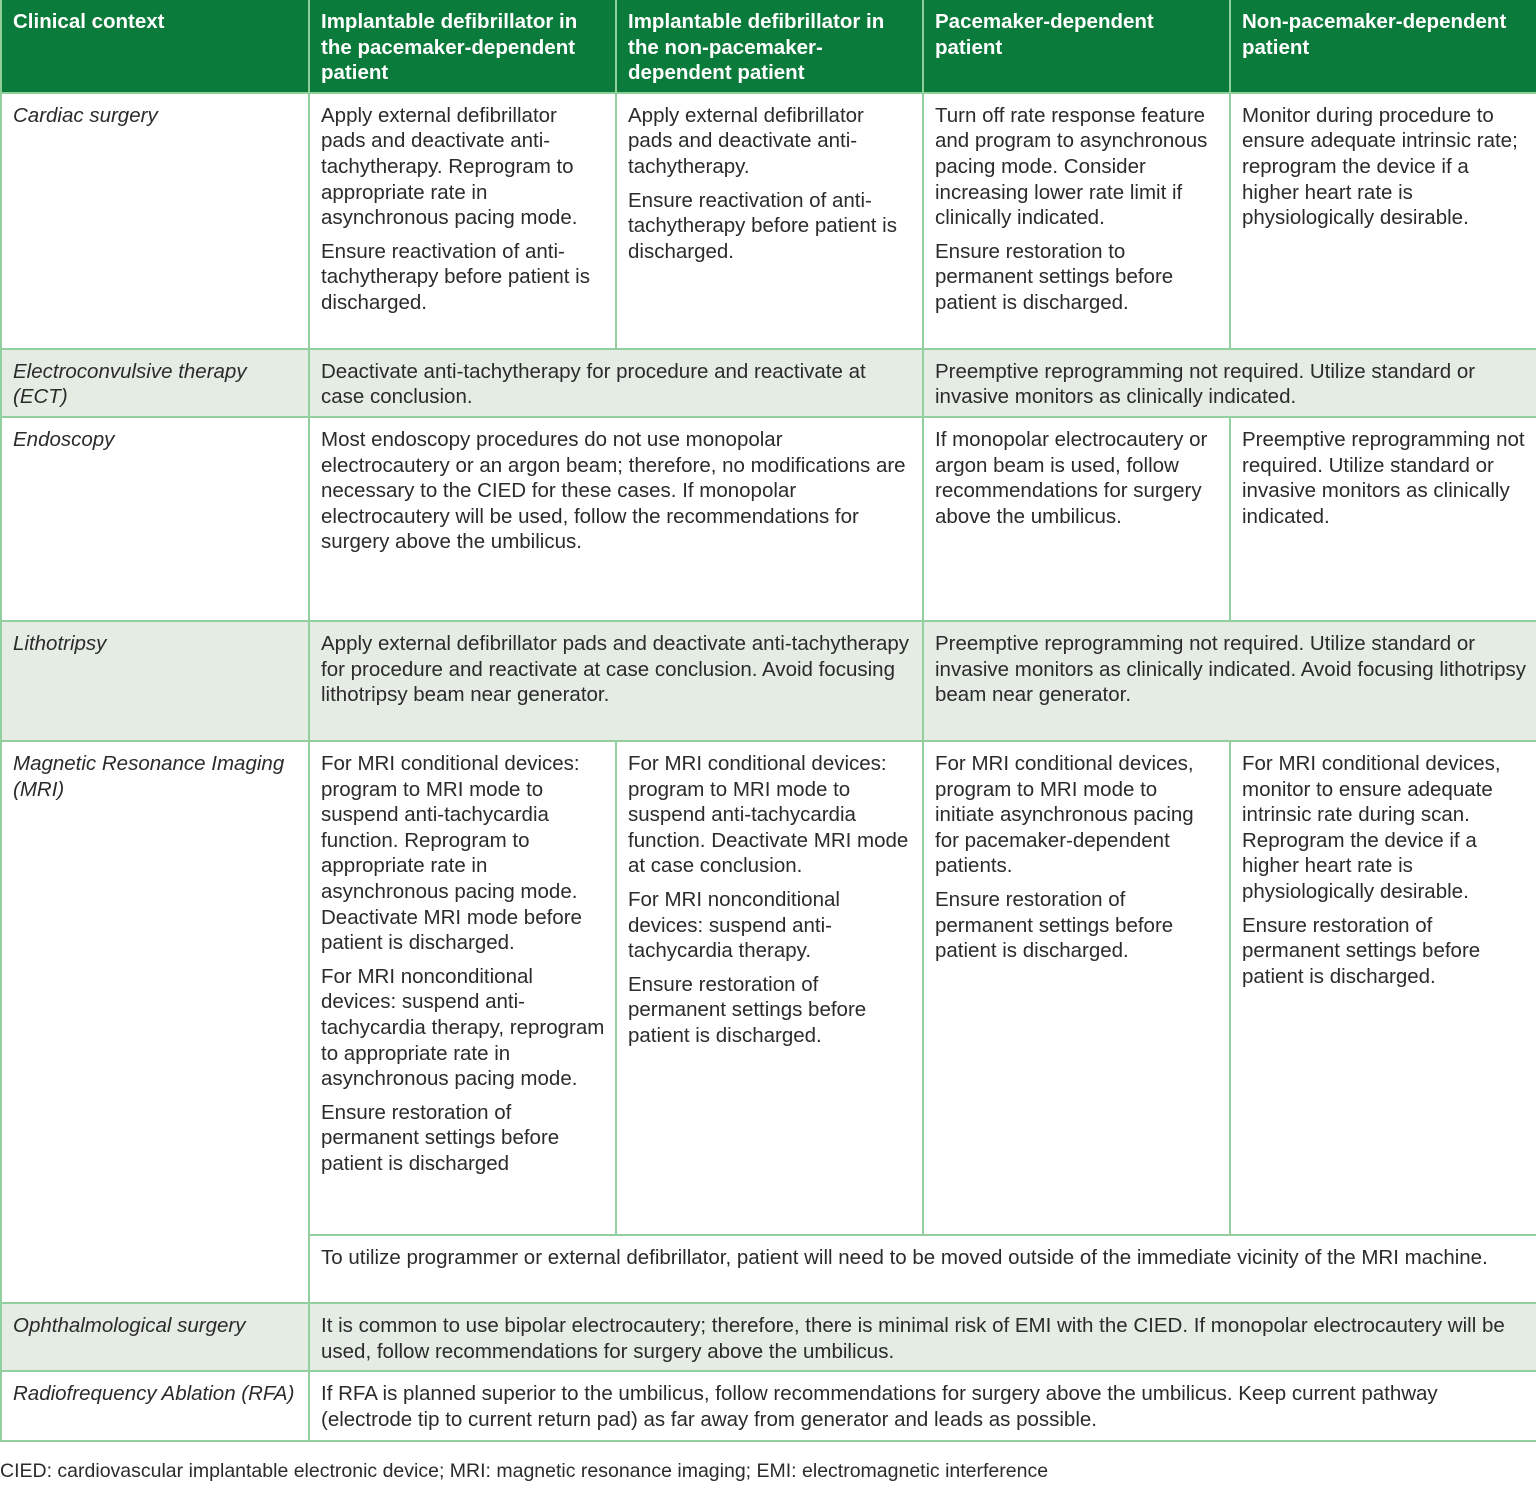  What do you see at coordinates (155, 1021) in the screenshot?
I see `context-cell: Magnetic Resonance Imaging (MRI)` at bounding box center [155, 1021].